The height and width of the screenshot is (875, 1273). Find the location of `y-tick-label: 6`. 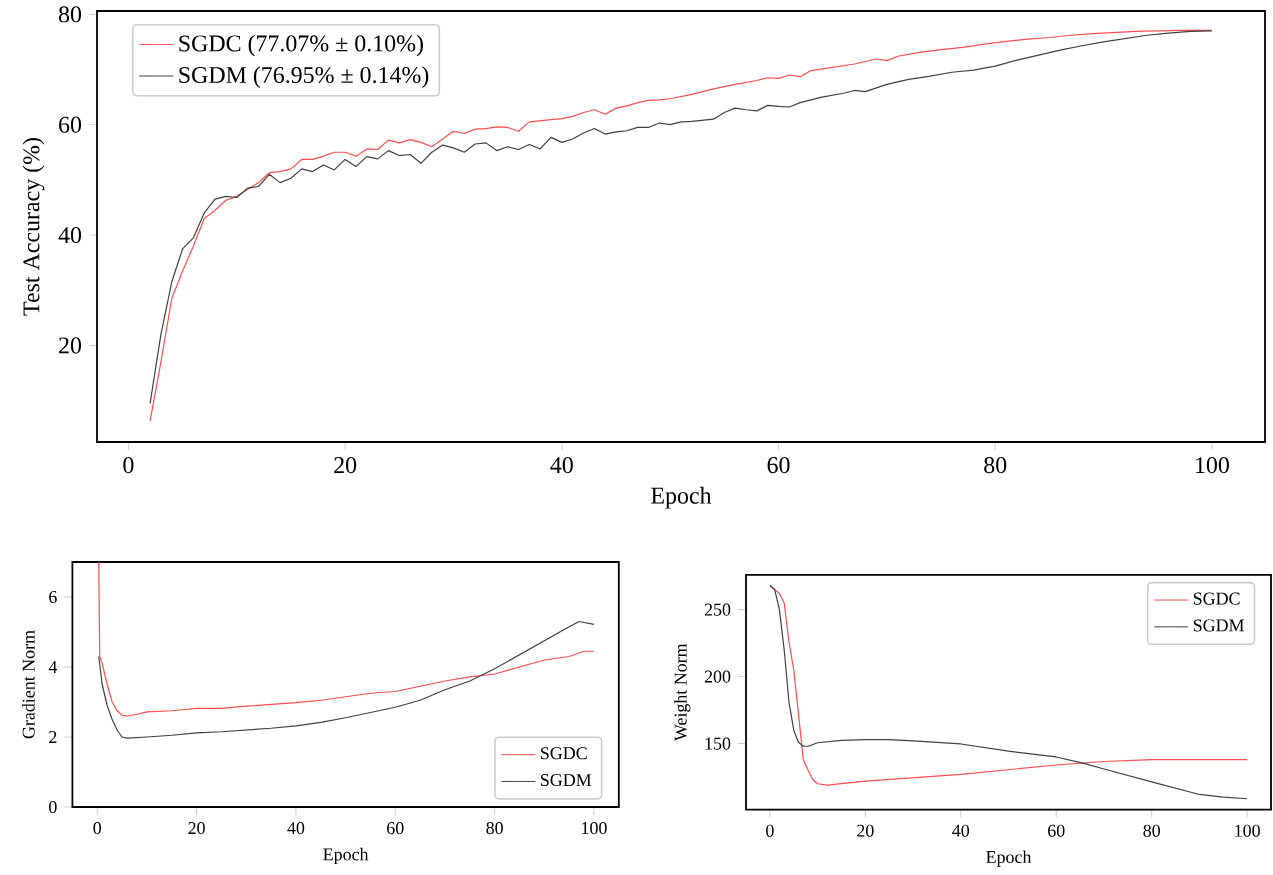

y-tick-label: 6 is located at coordinates (53, 597).